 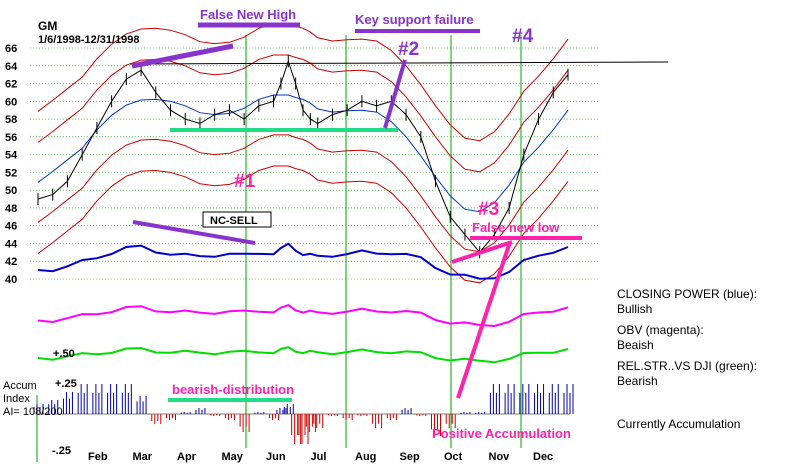 What do you see at coordinates (408, 49) in the screenshot?
I see `label-2: #2` at bounding box center [408, 49].